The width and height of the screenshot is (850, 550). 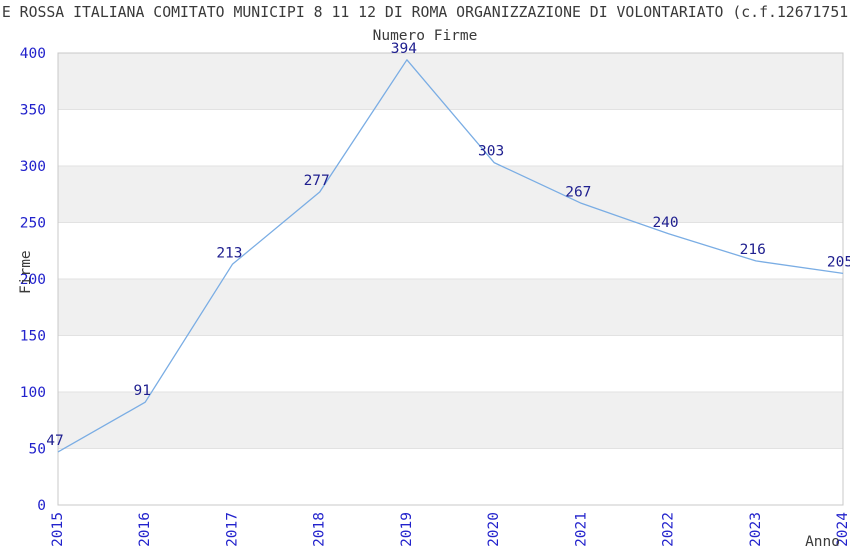 What do you see at coordinates (33, 111) in the screenshot?
I see `y-tick-label: 350` at bounding box center [33, 111].